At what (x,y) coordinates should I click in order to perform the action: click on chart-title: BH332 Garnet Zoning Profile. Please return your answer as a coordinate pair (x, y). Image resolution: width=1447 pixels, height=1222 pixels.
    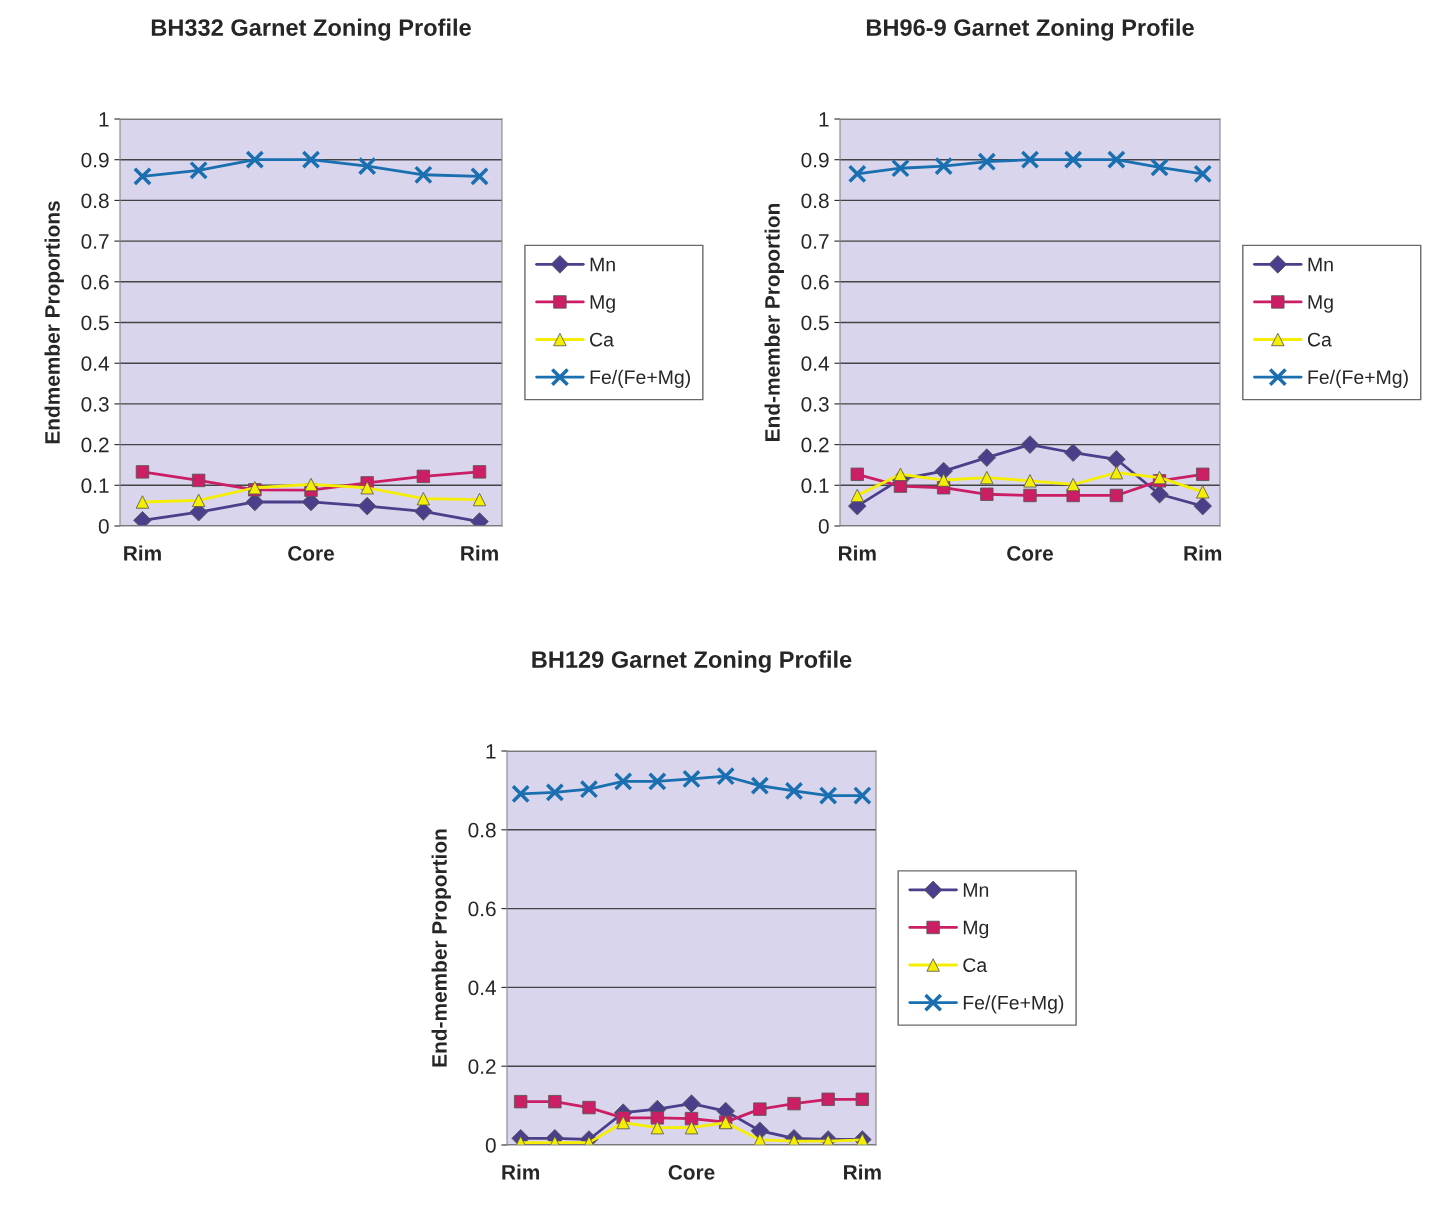
    Looking at the image, I should click on (311, 29).